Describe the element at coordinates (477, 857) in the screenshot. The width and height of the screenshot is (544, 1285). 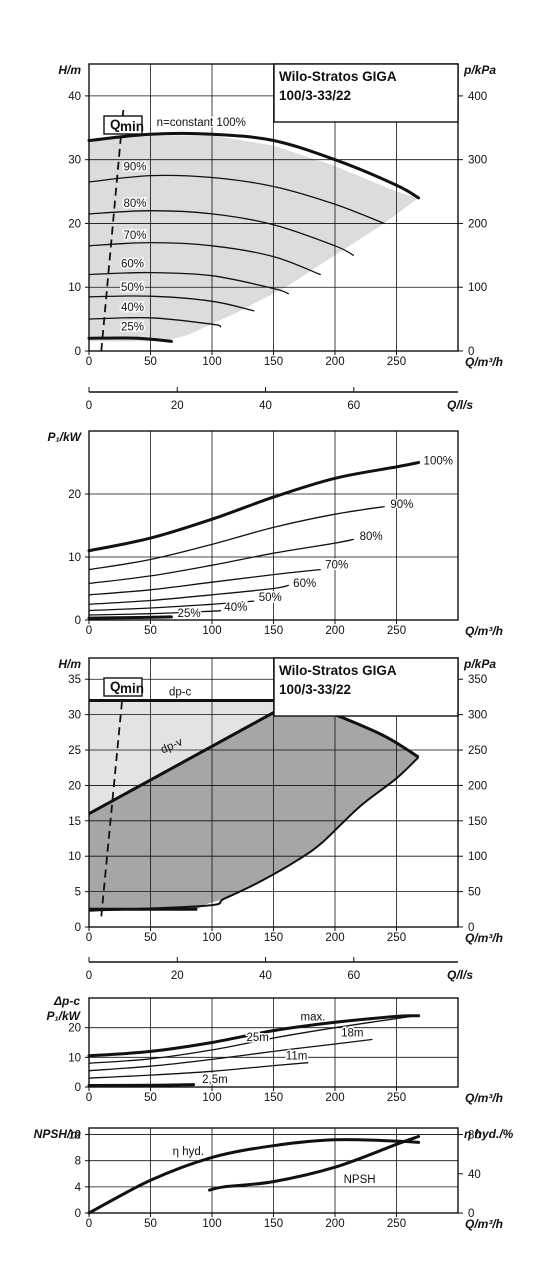
I see `y2-tick-label: 100` at that location.